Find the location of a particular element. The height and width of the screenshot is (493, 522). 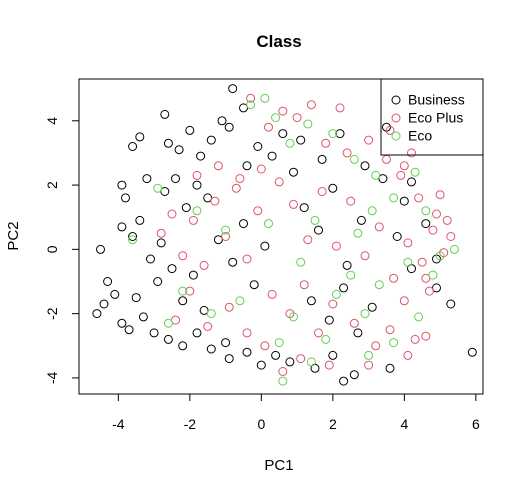

y-axis-label: PC2 is located at coordinates (13, 235).